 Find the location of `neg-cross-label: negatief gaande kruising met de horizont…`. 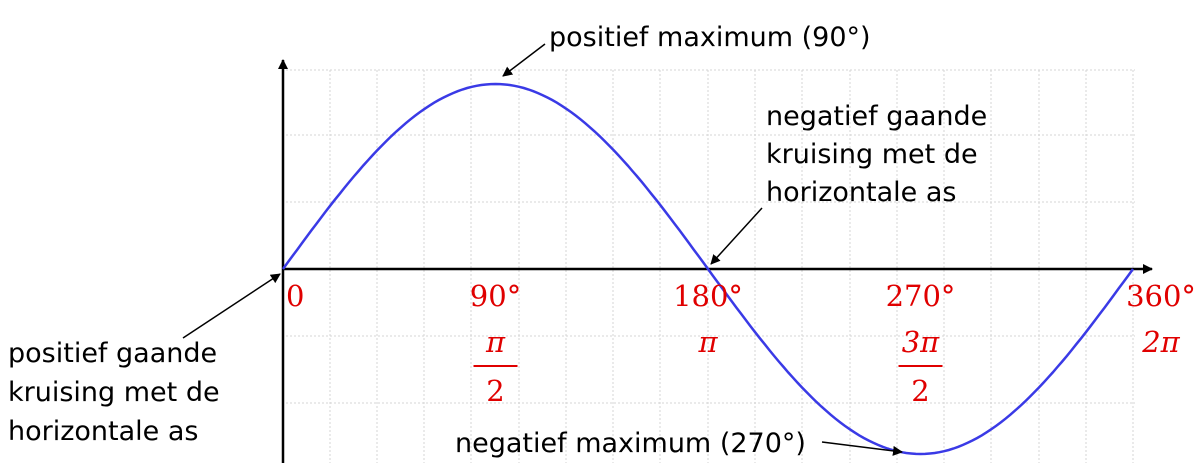

neg-cross-label: negatief gaande kruising met de horizont… is located at coordinates (881, 154).